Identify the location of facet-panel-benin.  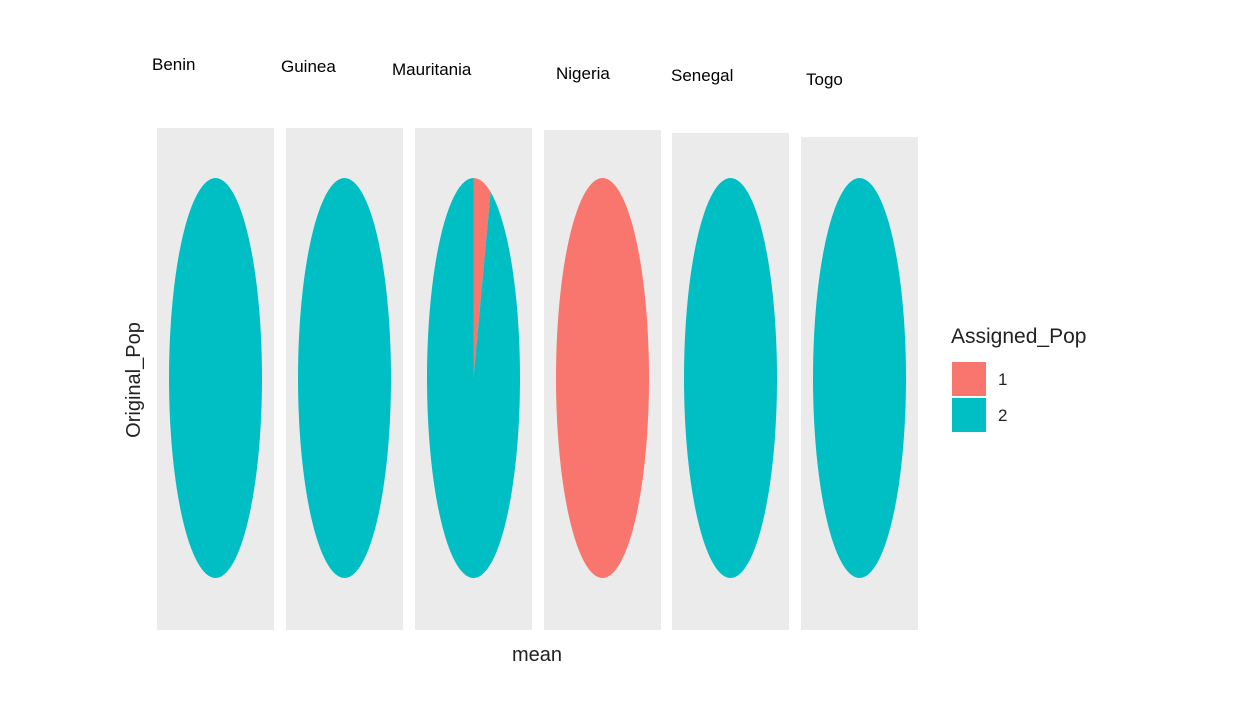
(215, 379).